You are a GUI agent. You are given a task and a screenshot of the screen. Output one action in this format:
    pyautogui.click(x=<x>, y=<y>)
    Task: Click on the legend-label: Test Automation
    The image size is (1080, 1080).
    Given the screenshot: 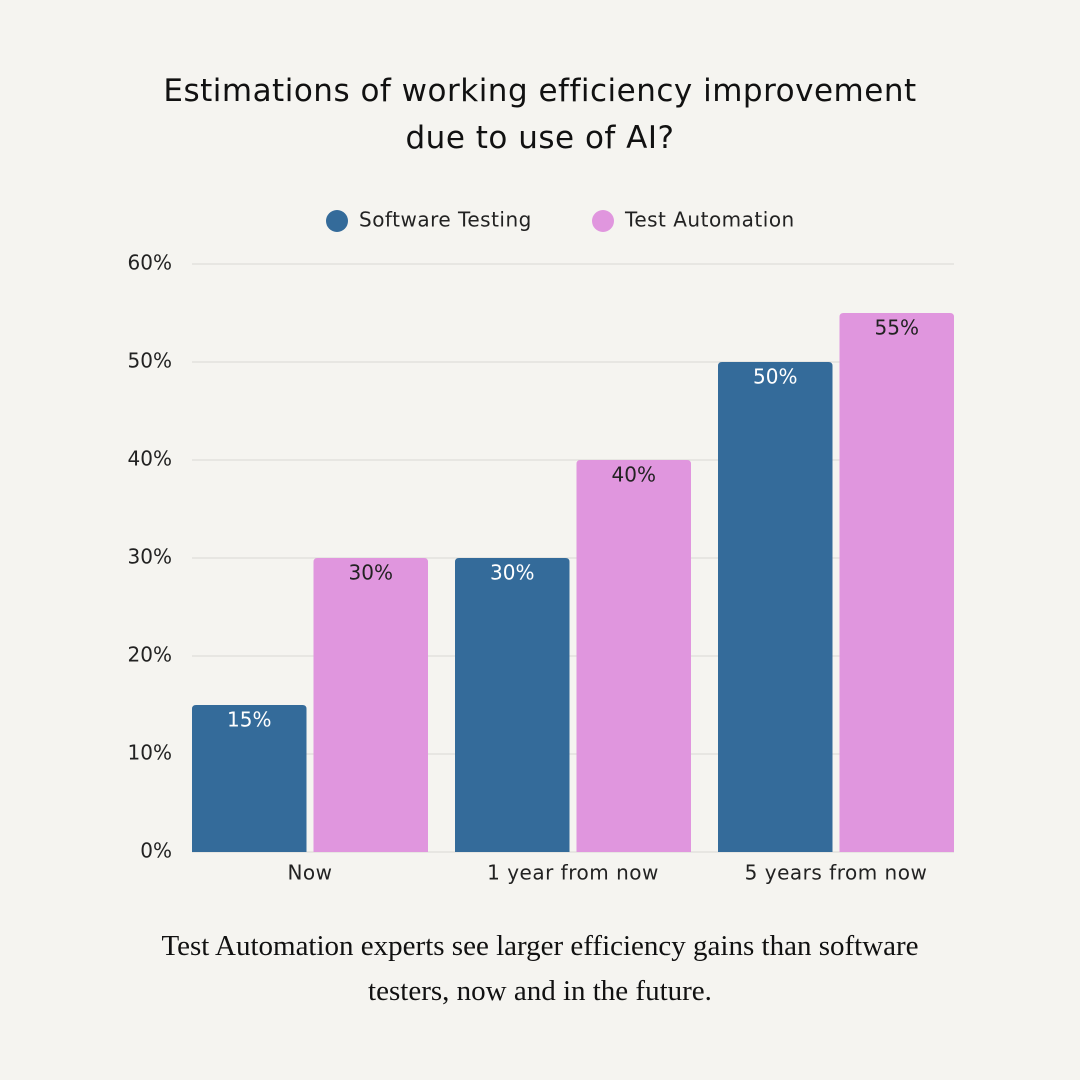 What is the action you would take?
    pyautogui.click(x=709, y=220)
    